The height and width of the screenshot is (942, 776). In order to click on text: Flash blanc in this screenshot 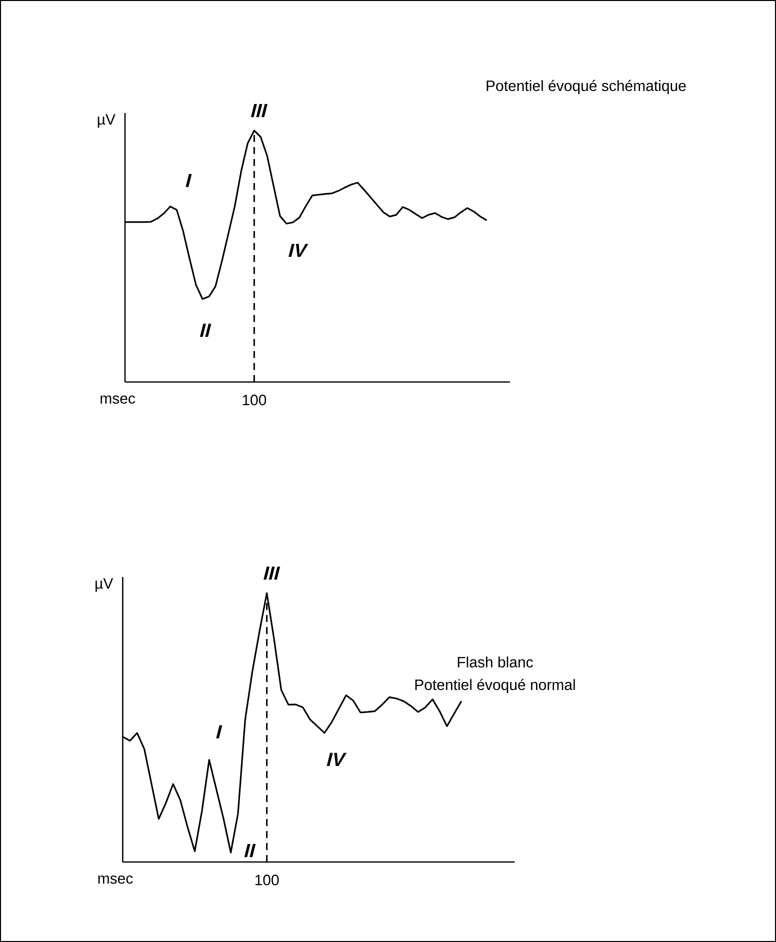, I will do `click(495, 662)`.